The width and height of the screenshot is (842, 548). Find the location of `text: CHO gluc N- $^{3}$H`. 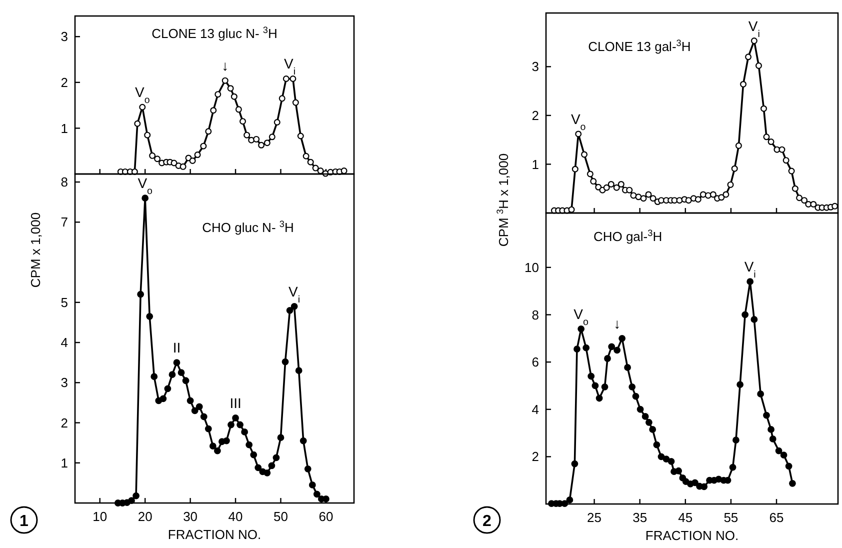

text: CHO gluc N- $^{3}$H is located at coordinates (248, 227).